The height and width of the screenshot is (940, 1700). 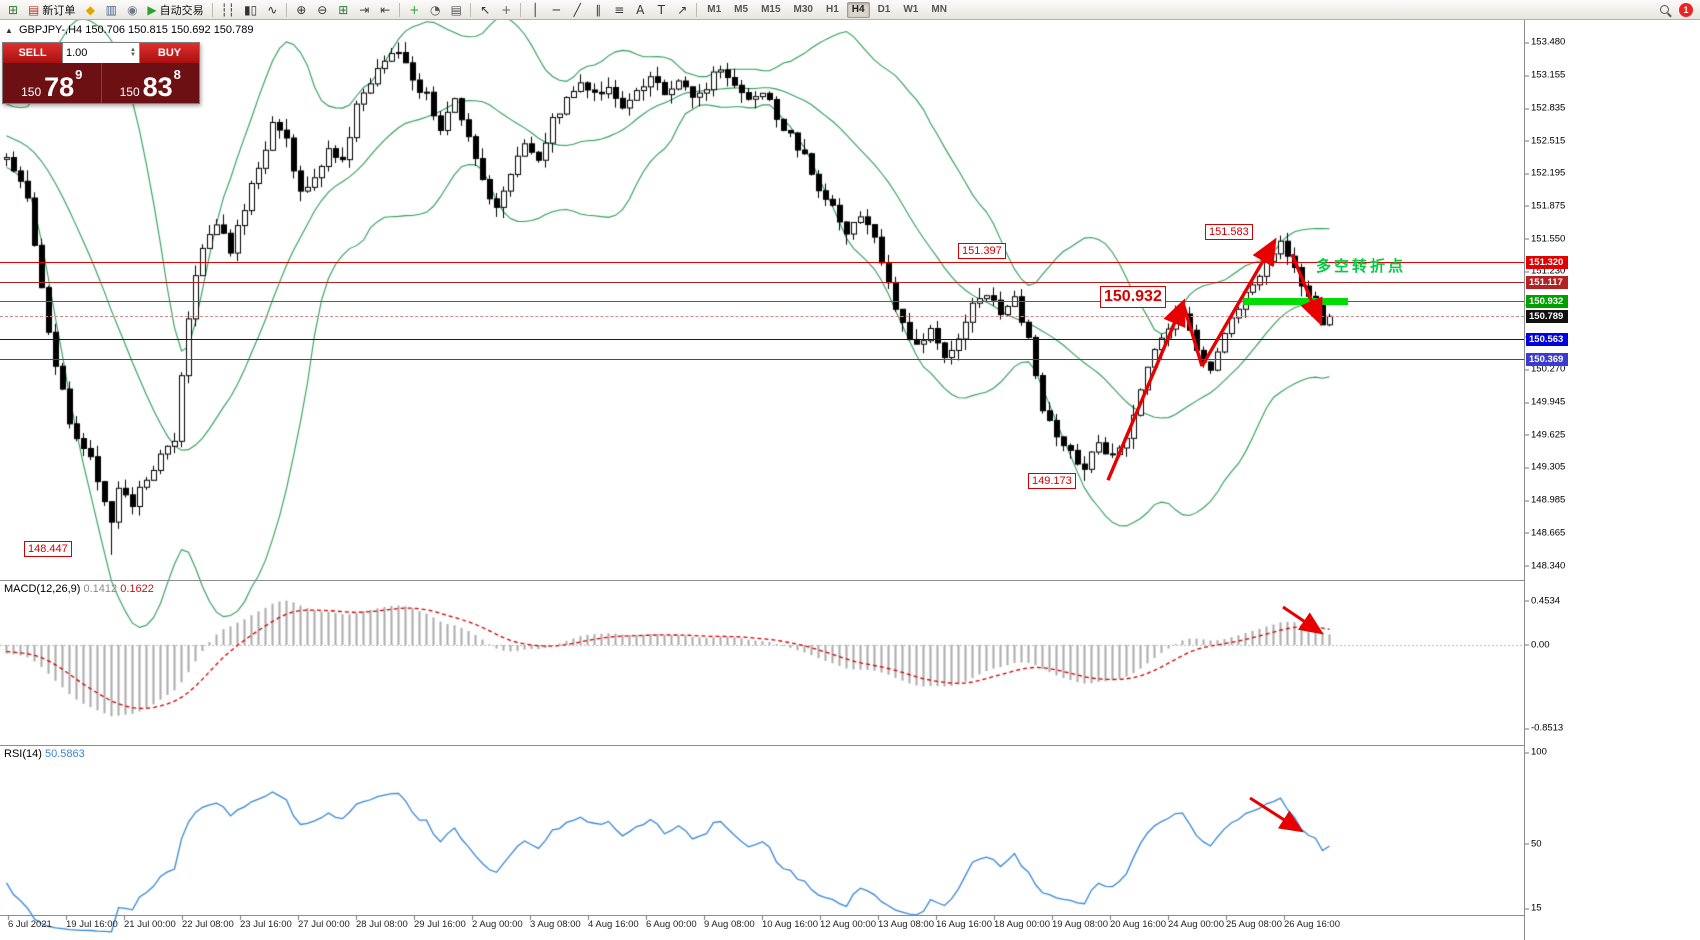 I want to click on time-axis-label: 19 Aug 08:00, so click(x=1080, y=924).